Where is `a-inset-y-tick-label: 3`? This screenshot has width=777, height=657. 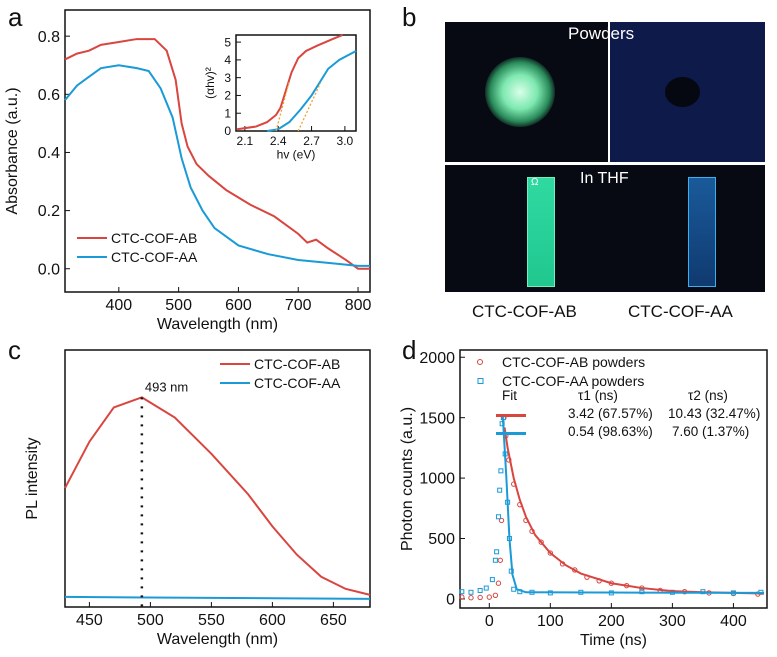 a-inset-y-tick-label: 3 is located at coordinates (227, 78).